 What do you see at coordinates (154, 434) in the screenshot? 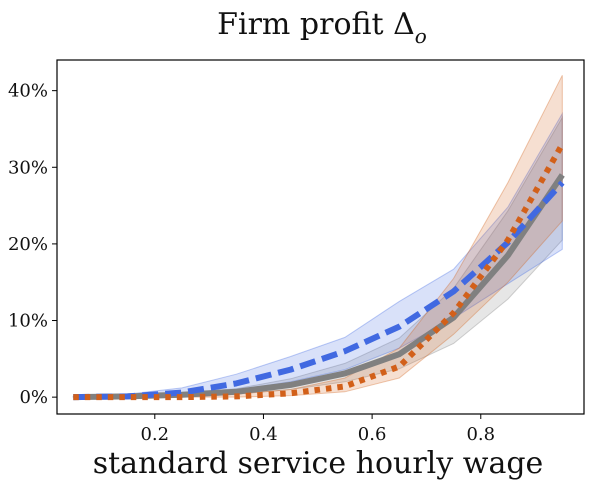
I see `x-tick-label: 0.2` at bounding box center [154, 434].